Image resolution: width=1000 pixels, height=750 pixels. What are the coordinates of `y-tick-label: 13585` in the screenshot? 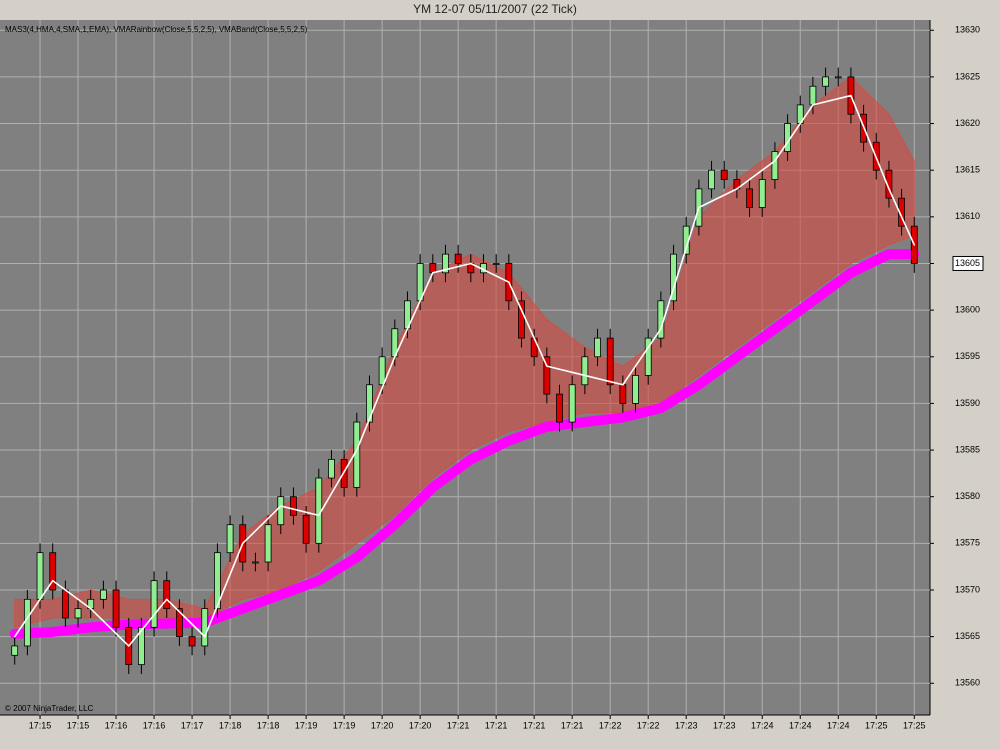 It's located at (967, 449).